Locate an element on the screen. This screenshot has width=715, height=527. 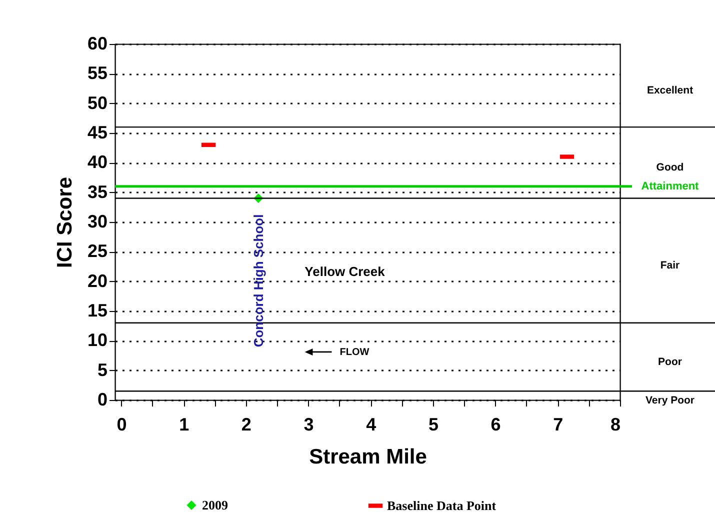
annotation: Yellow Creek is located at coordinates (345, 271).